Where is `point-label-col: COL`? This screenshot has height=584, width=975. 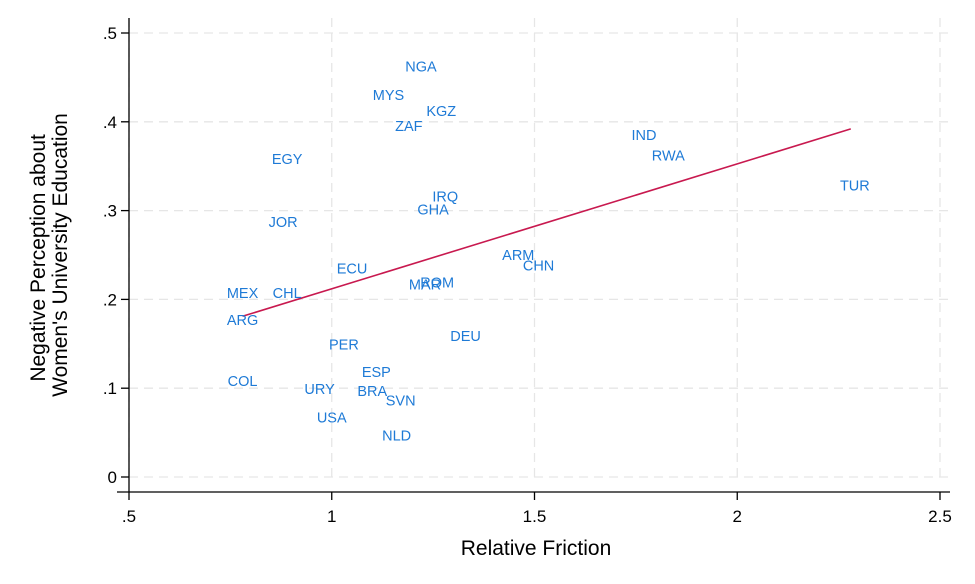 point-label-col: COL is located at coordinates (243, 382).